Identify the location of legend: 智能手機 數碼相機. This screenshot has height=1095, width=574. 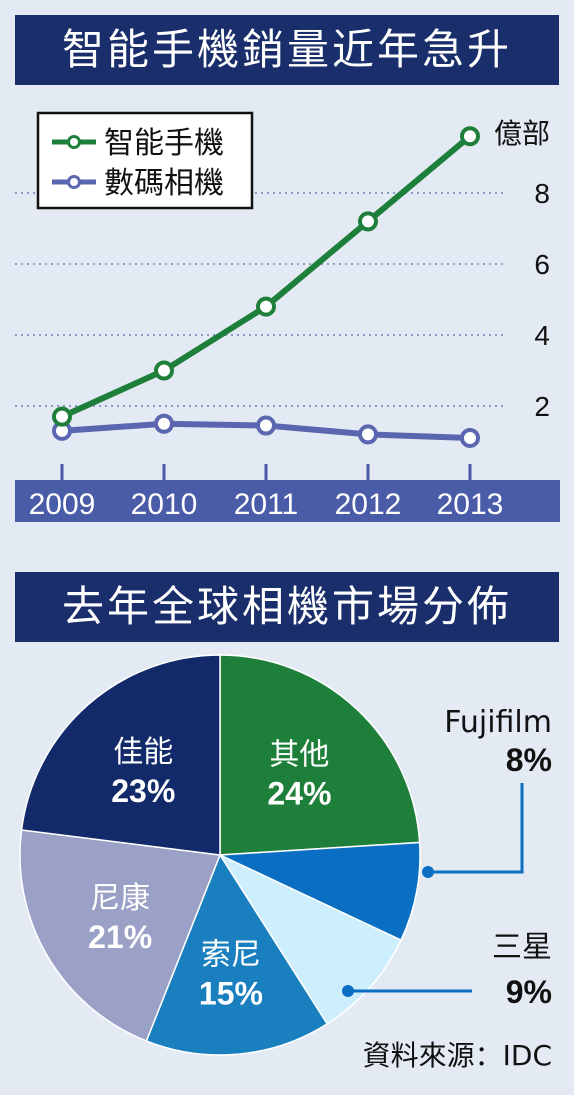
(145, 160).